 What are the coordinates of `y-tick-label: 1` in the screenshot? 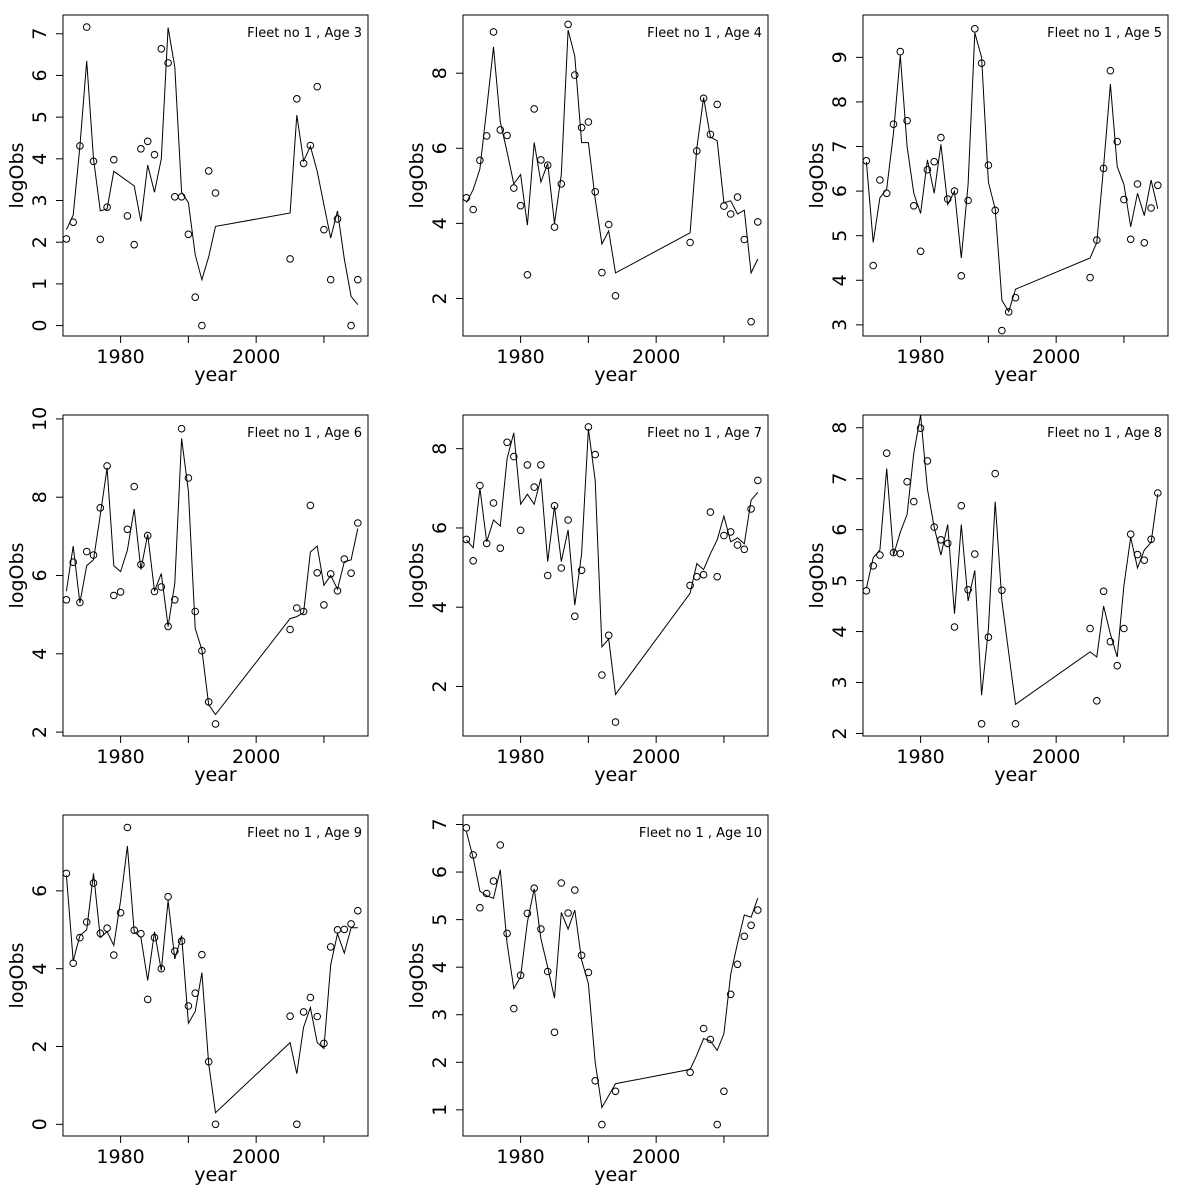 It's located at (40, 284).